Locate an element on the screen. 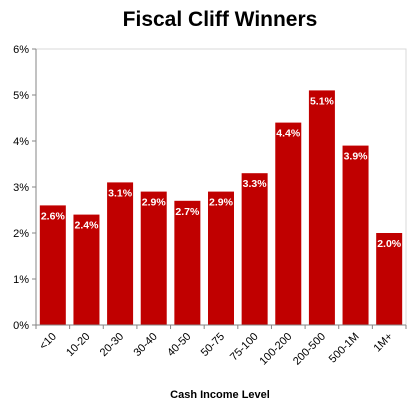 Image resolution: width=415 pixels, height=407 pixels. bar-data-label: 3.9% is located at coordinates (356, 157).